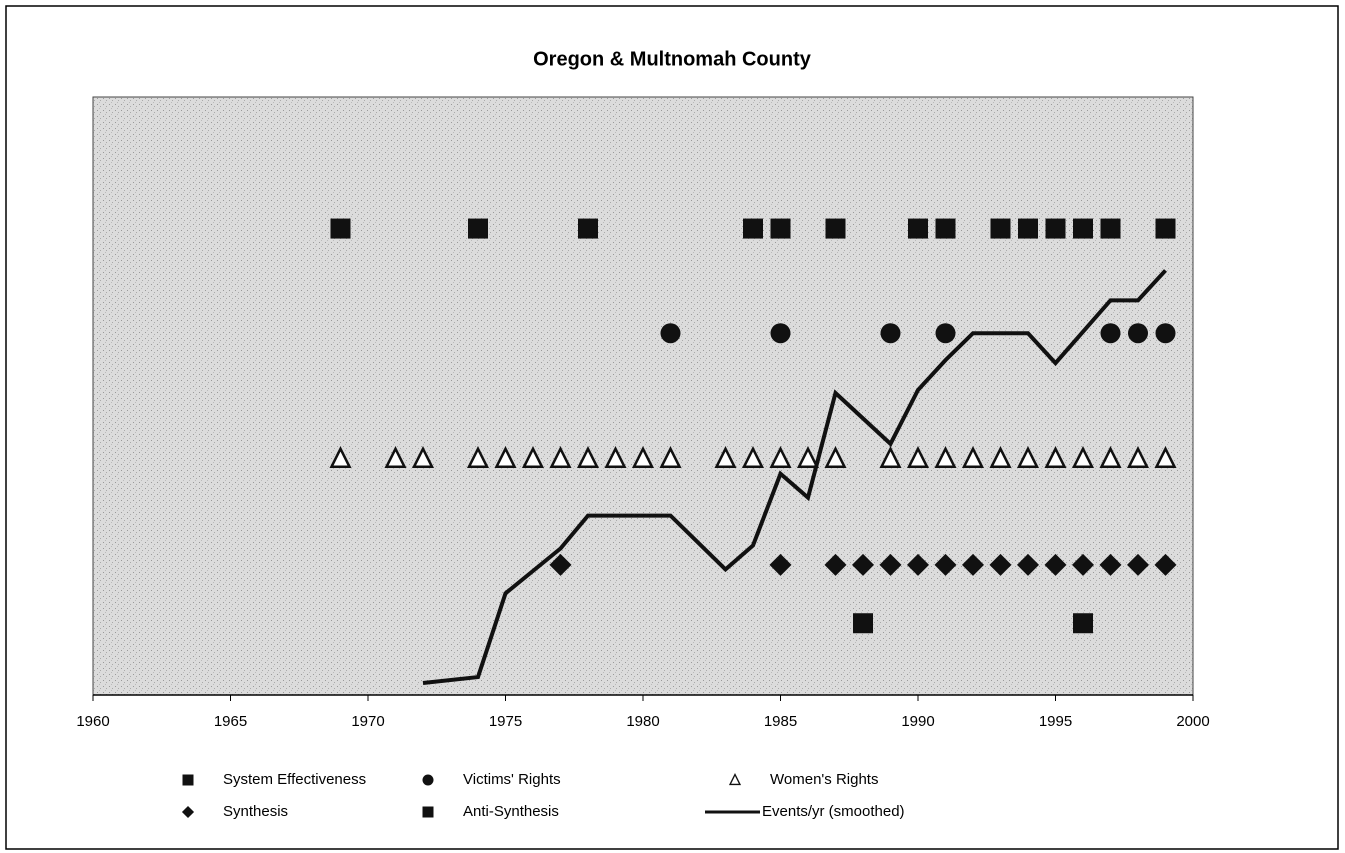 The width and height of the screenshot is (1345, 853). What do you see at coordinates (1192, 721) in the screenshot?
I see `x-tick-label: 2000` at bounding box center [1192, 721].